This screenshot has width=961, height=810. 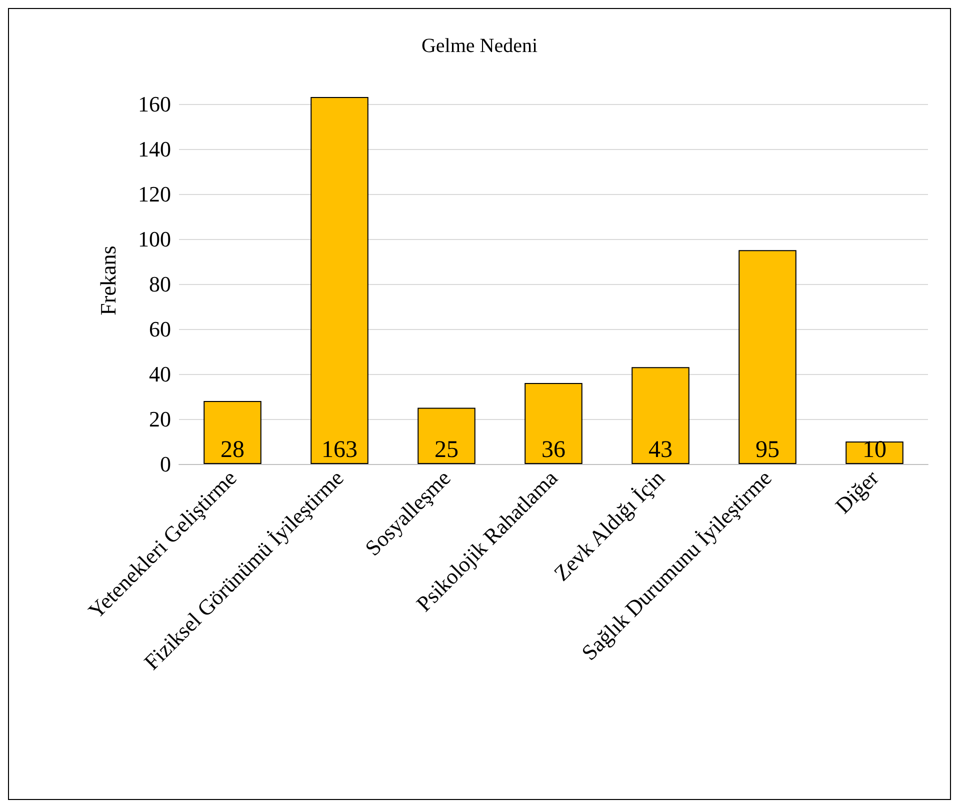 What do you see at coordinates (108, 281) in the screenshot?
I see `y-axis-title: Frekans` at bounding box center [108, 281].